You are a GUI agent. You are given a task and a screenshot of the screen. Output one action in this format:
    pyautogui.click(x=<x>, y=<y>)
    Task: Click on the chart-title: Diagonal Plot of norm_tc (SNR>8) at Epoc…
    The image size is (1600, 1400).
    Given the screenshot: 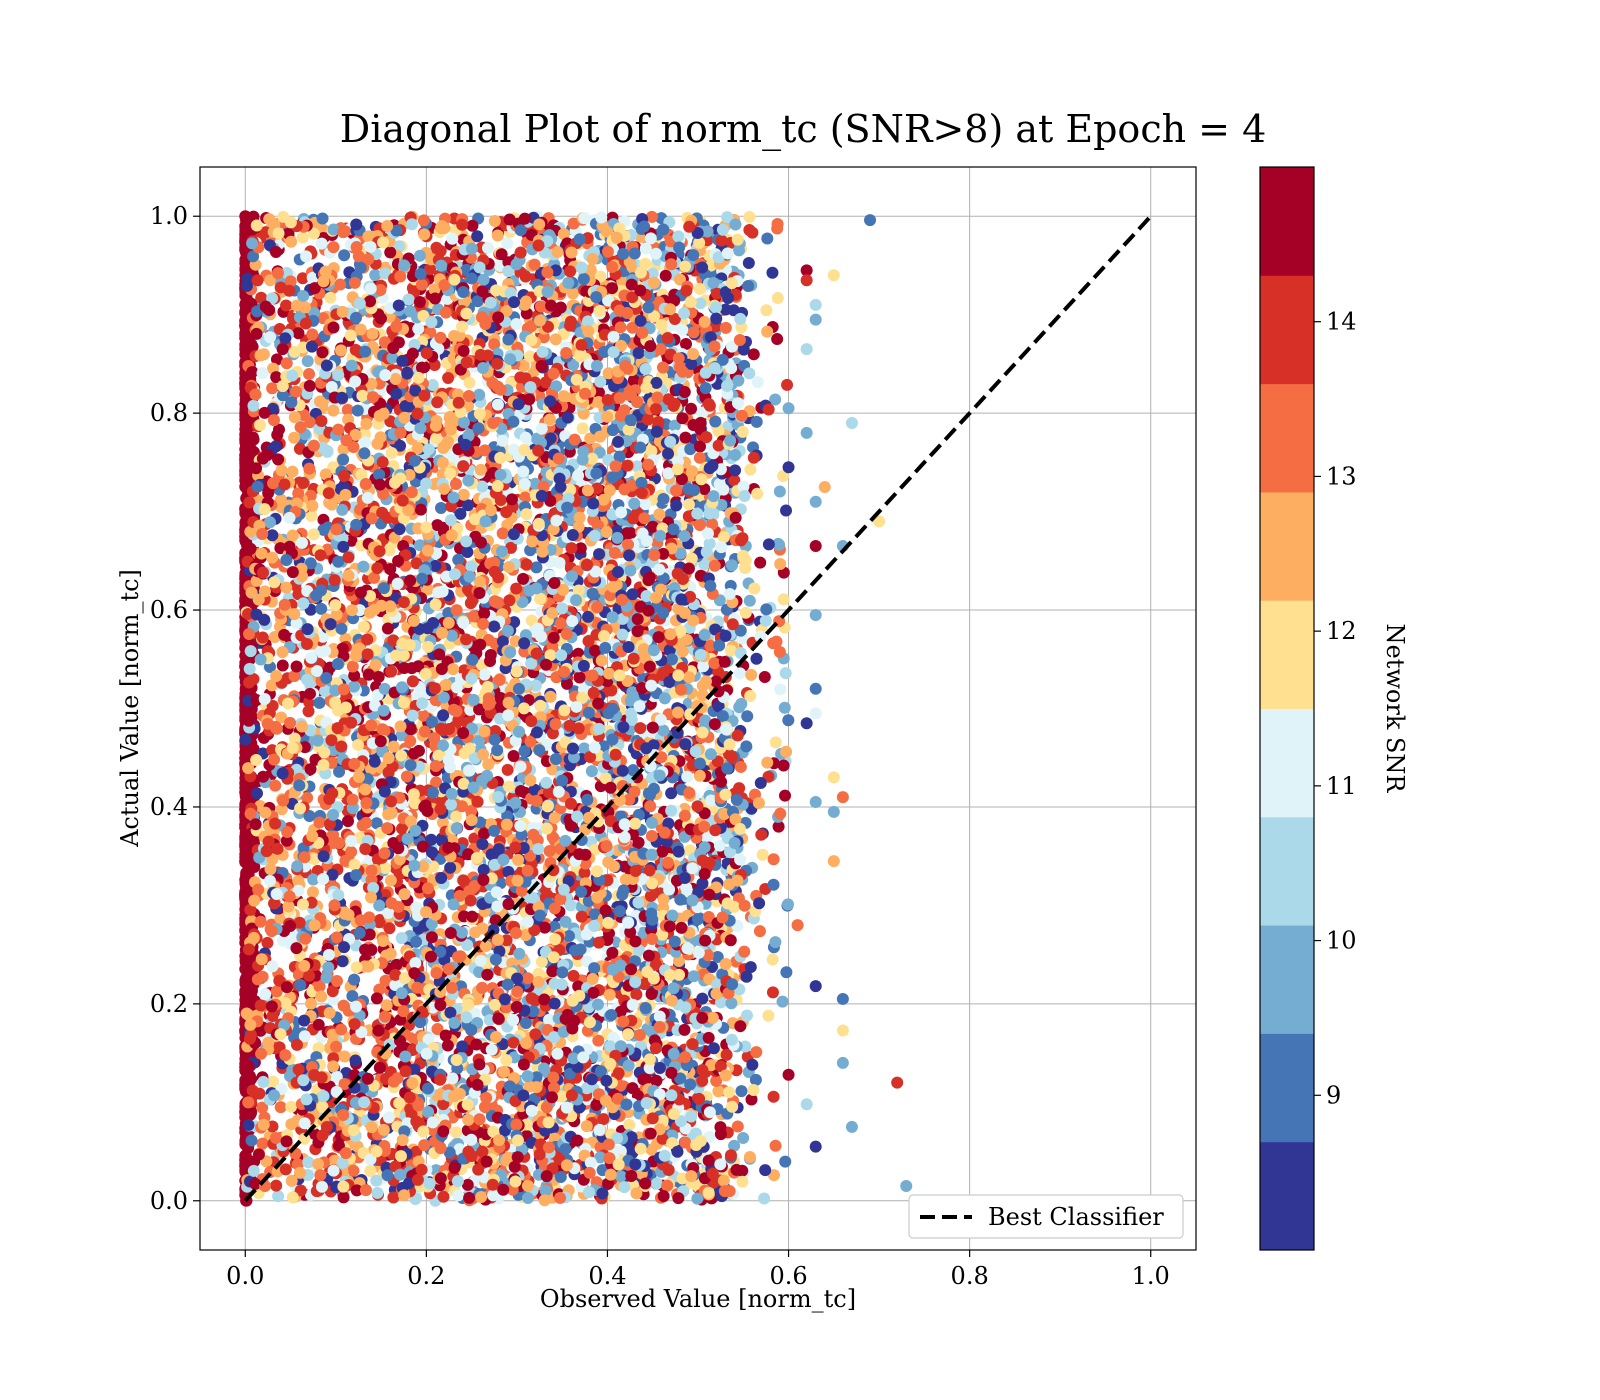 What is the action you would take?
    pyautogui.click(x=803, y=129)
    